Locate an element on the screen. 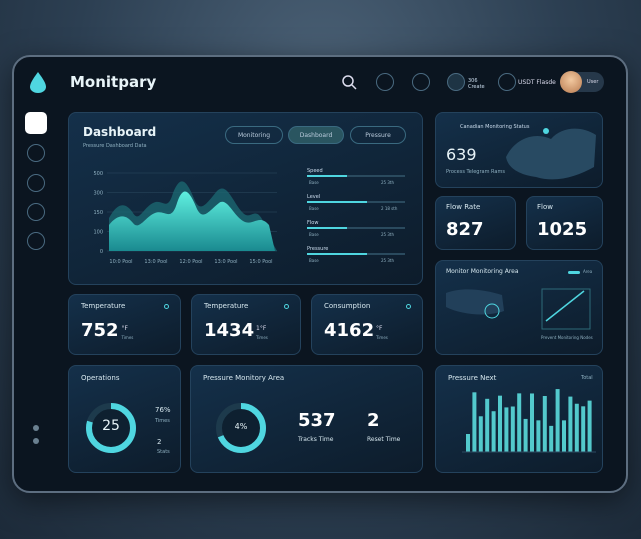 The width and height of the screenshot is (641, 539). settings-icon is located at coordinates (385, 82).